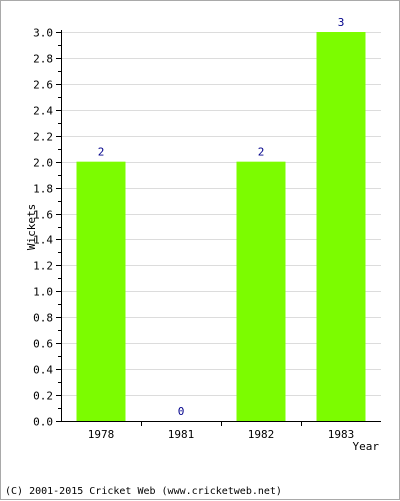  What do you see at coordinates (43, 137) in the screenshot?
I see `y-tick-label: 2.2` at bounding box center [43, 137].